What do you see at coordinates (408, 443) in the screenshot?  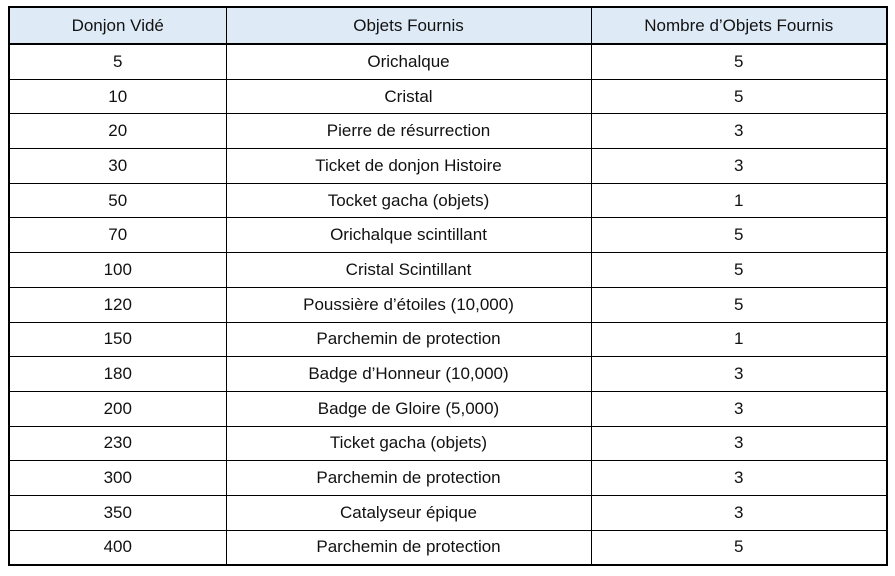 I see `cell-objet: Ticket gacha (objets)` at bounding box center [408, 443].